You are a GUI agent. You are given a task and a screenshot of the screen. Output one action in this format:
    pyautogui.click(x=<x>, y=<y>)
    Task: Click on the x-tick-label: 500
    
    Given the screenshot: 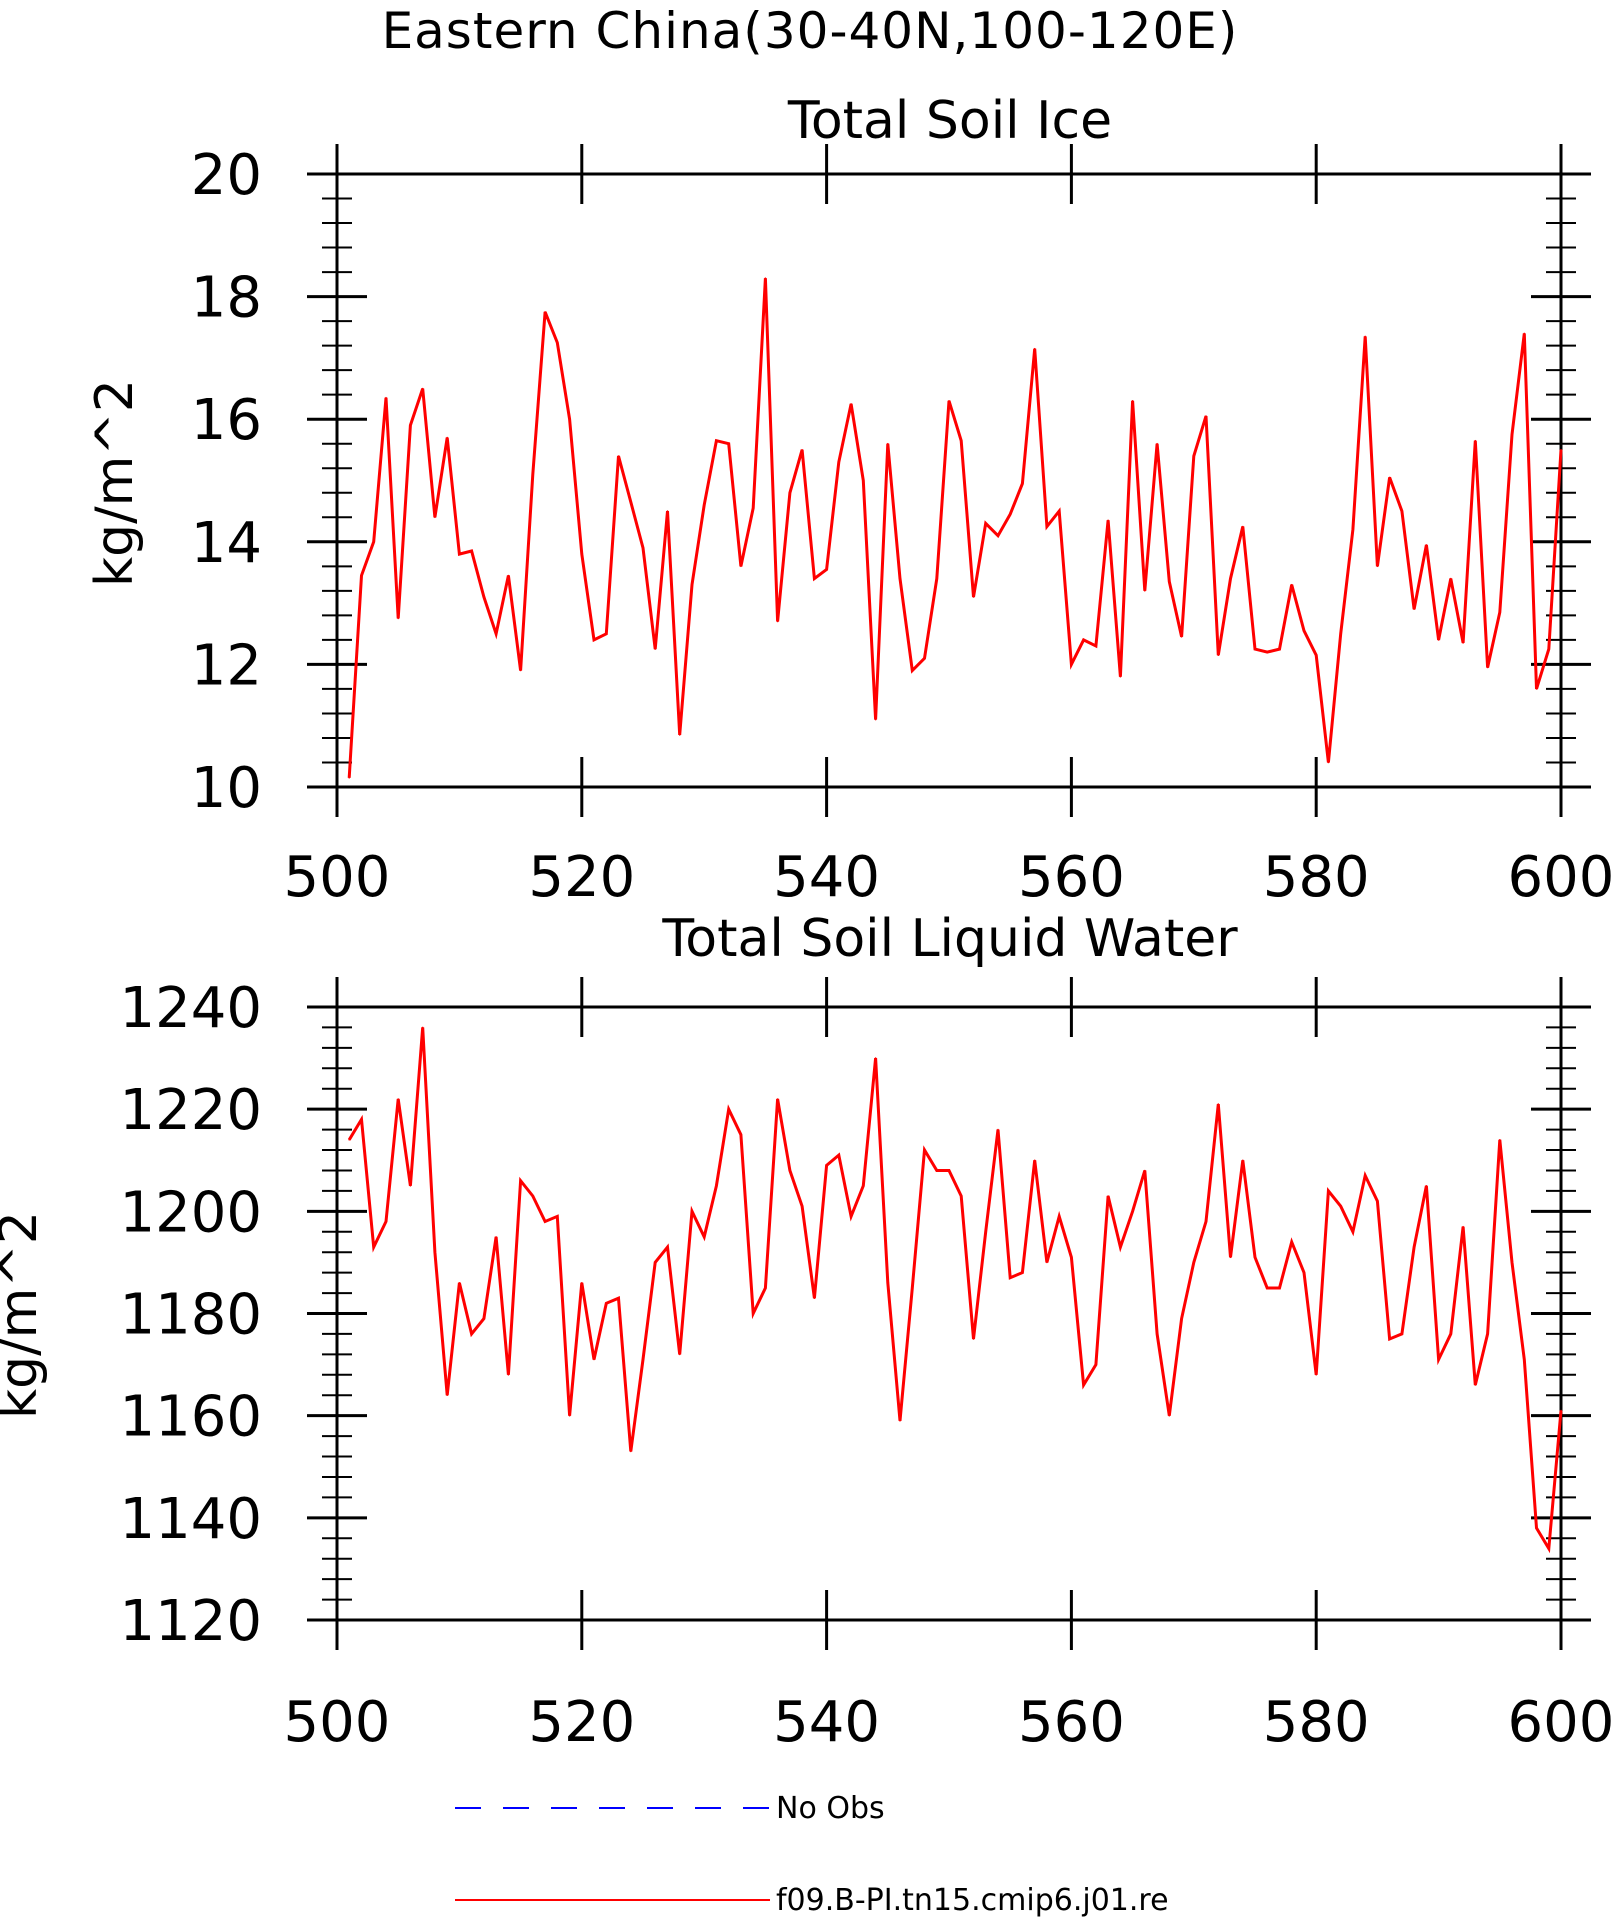 What is the action you would take?
    pyautogui.click(x=337, y=1722)
    